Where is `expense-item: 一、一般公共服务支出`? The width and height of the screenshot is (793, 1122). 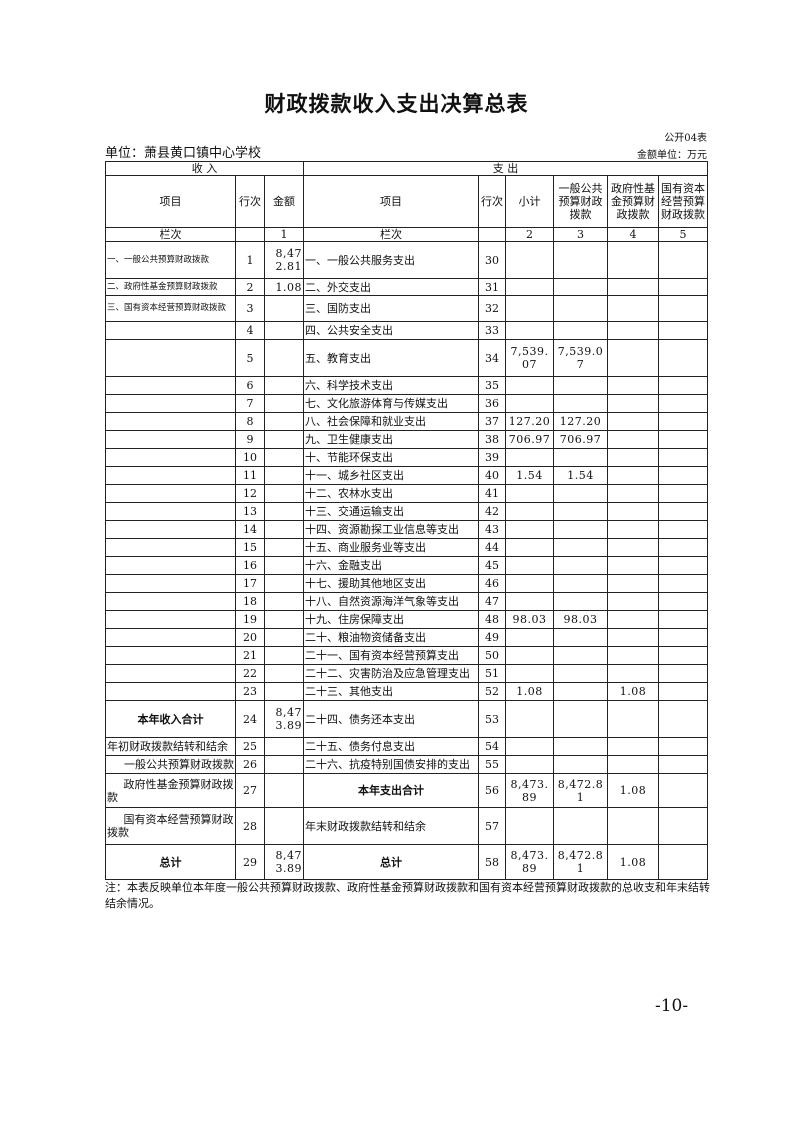 expense-item: 一、一般公共服务支出 is located at coordinates (391, 260).